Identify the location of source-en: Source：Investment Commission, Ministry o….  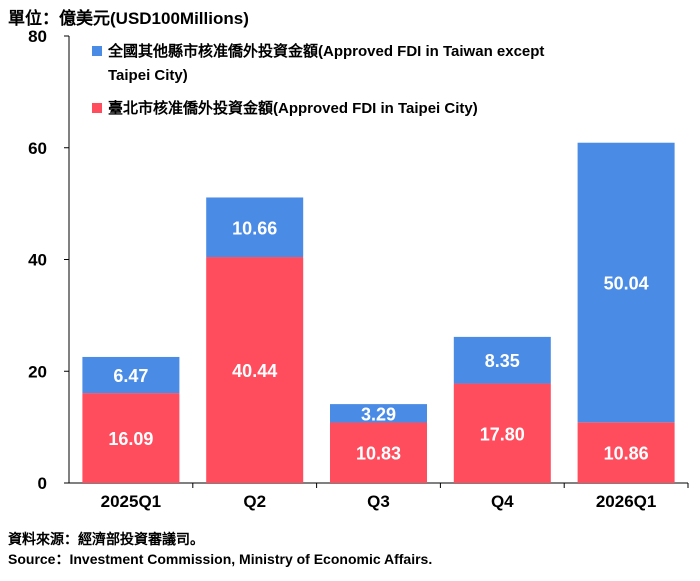
(220, 559).